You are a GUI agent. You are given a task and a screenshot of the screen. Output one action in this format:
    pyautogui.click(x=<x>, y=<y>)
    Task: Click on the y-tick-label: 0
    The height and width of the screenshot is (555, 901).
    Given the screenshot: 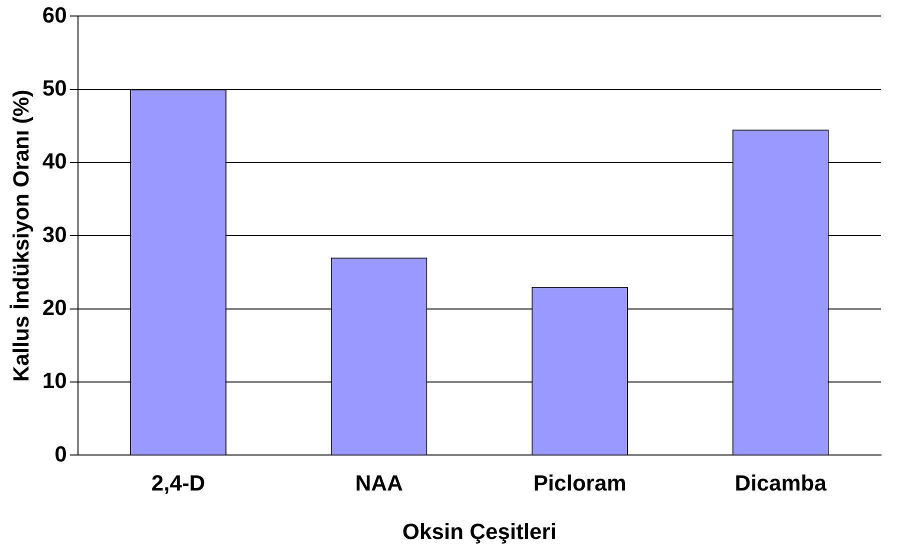 What is the action you would take?
    pyautogui.click(x=60, y=453)
    